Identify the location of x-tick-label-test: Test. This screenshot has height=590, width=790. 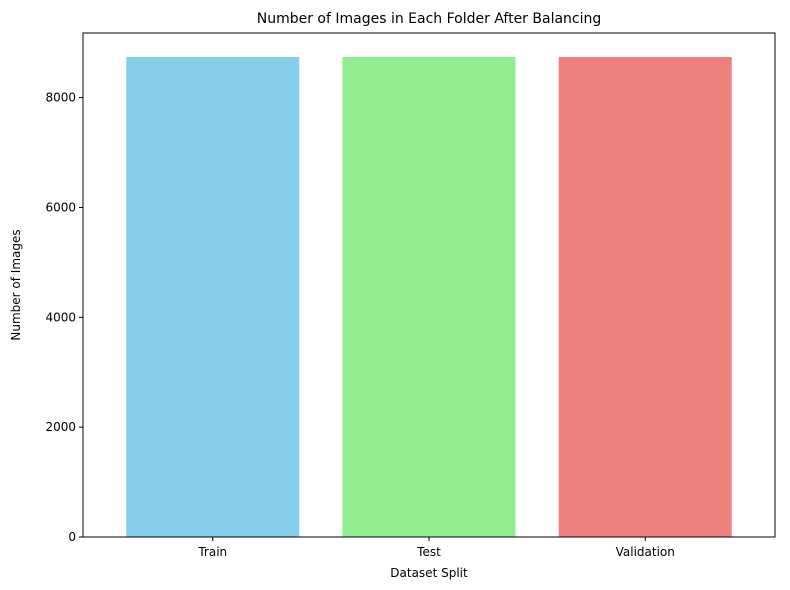
(428, 552).